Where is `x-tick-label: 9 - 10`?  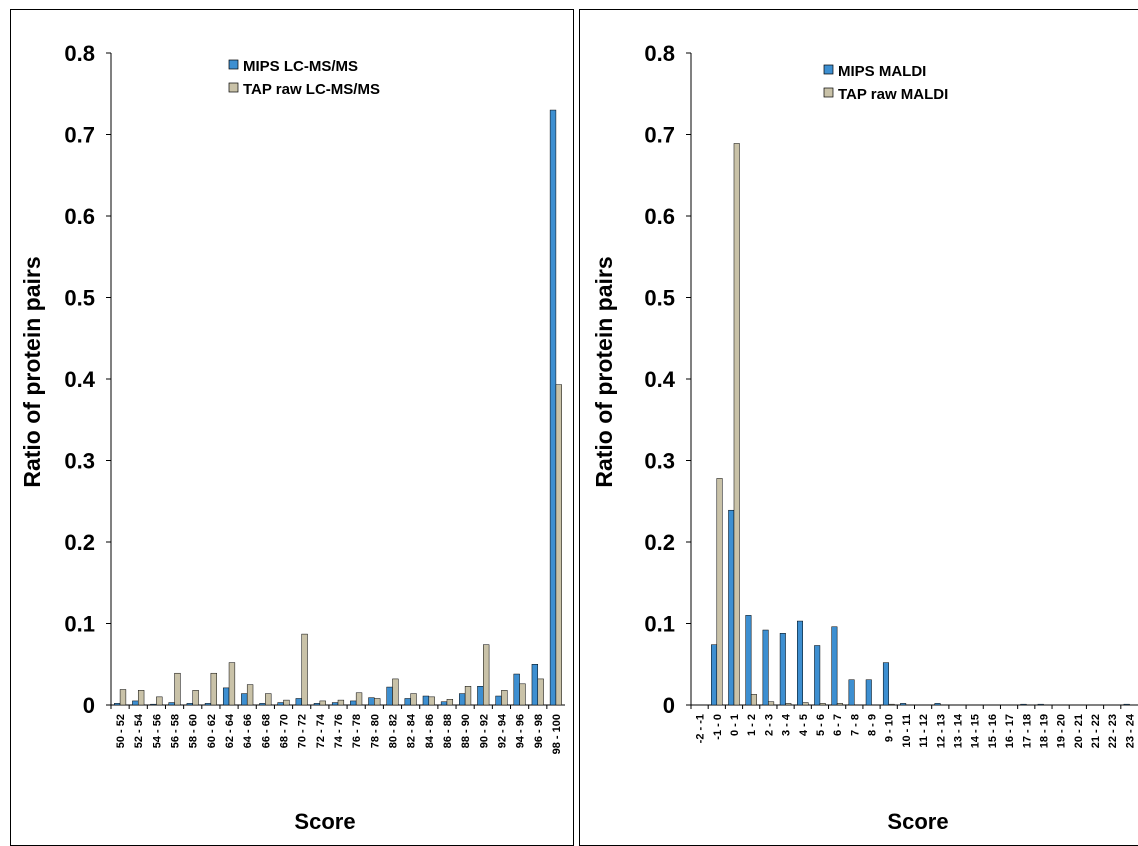
x-tick-label: 9 - 10 is located at coordinates (890, 728).